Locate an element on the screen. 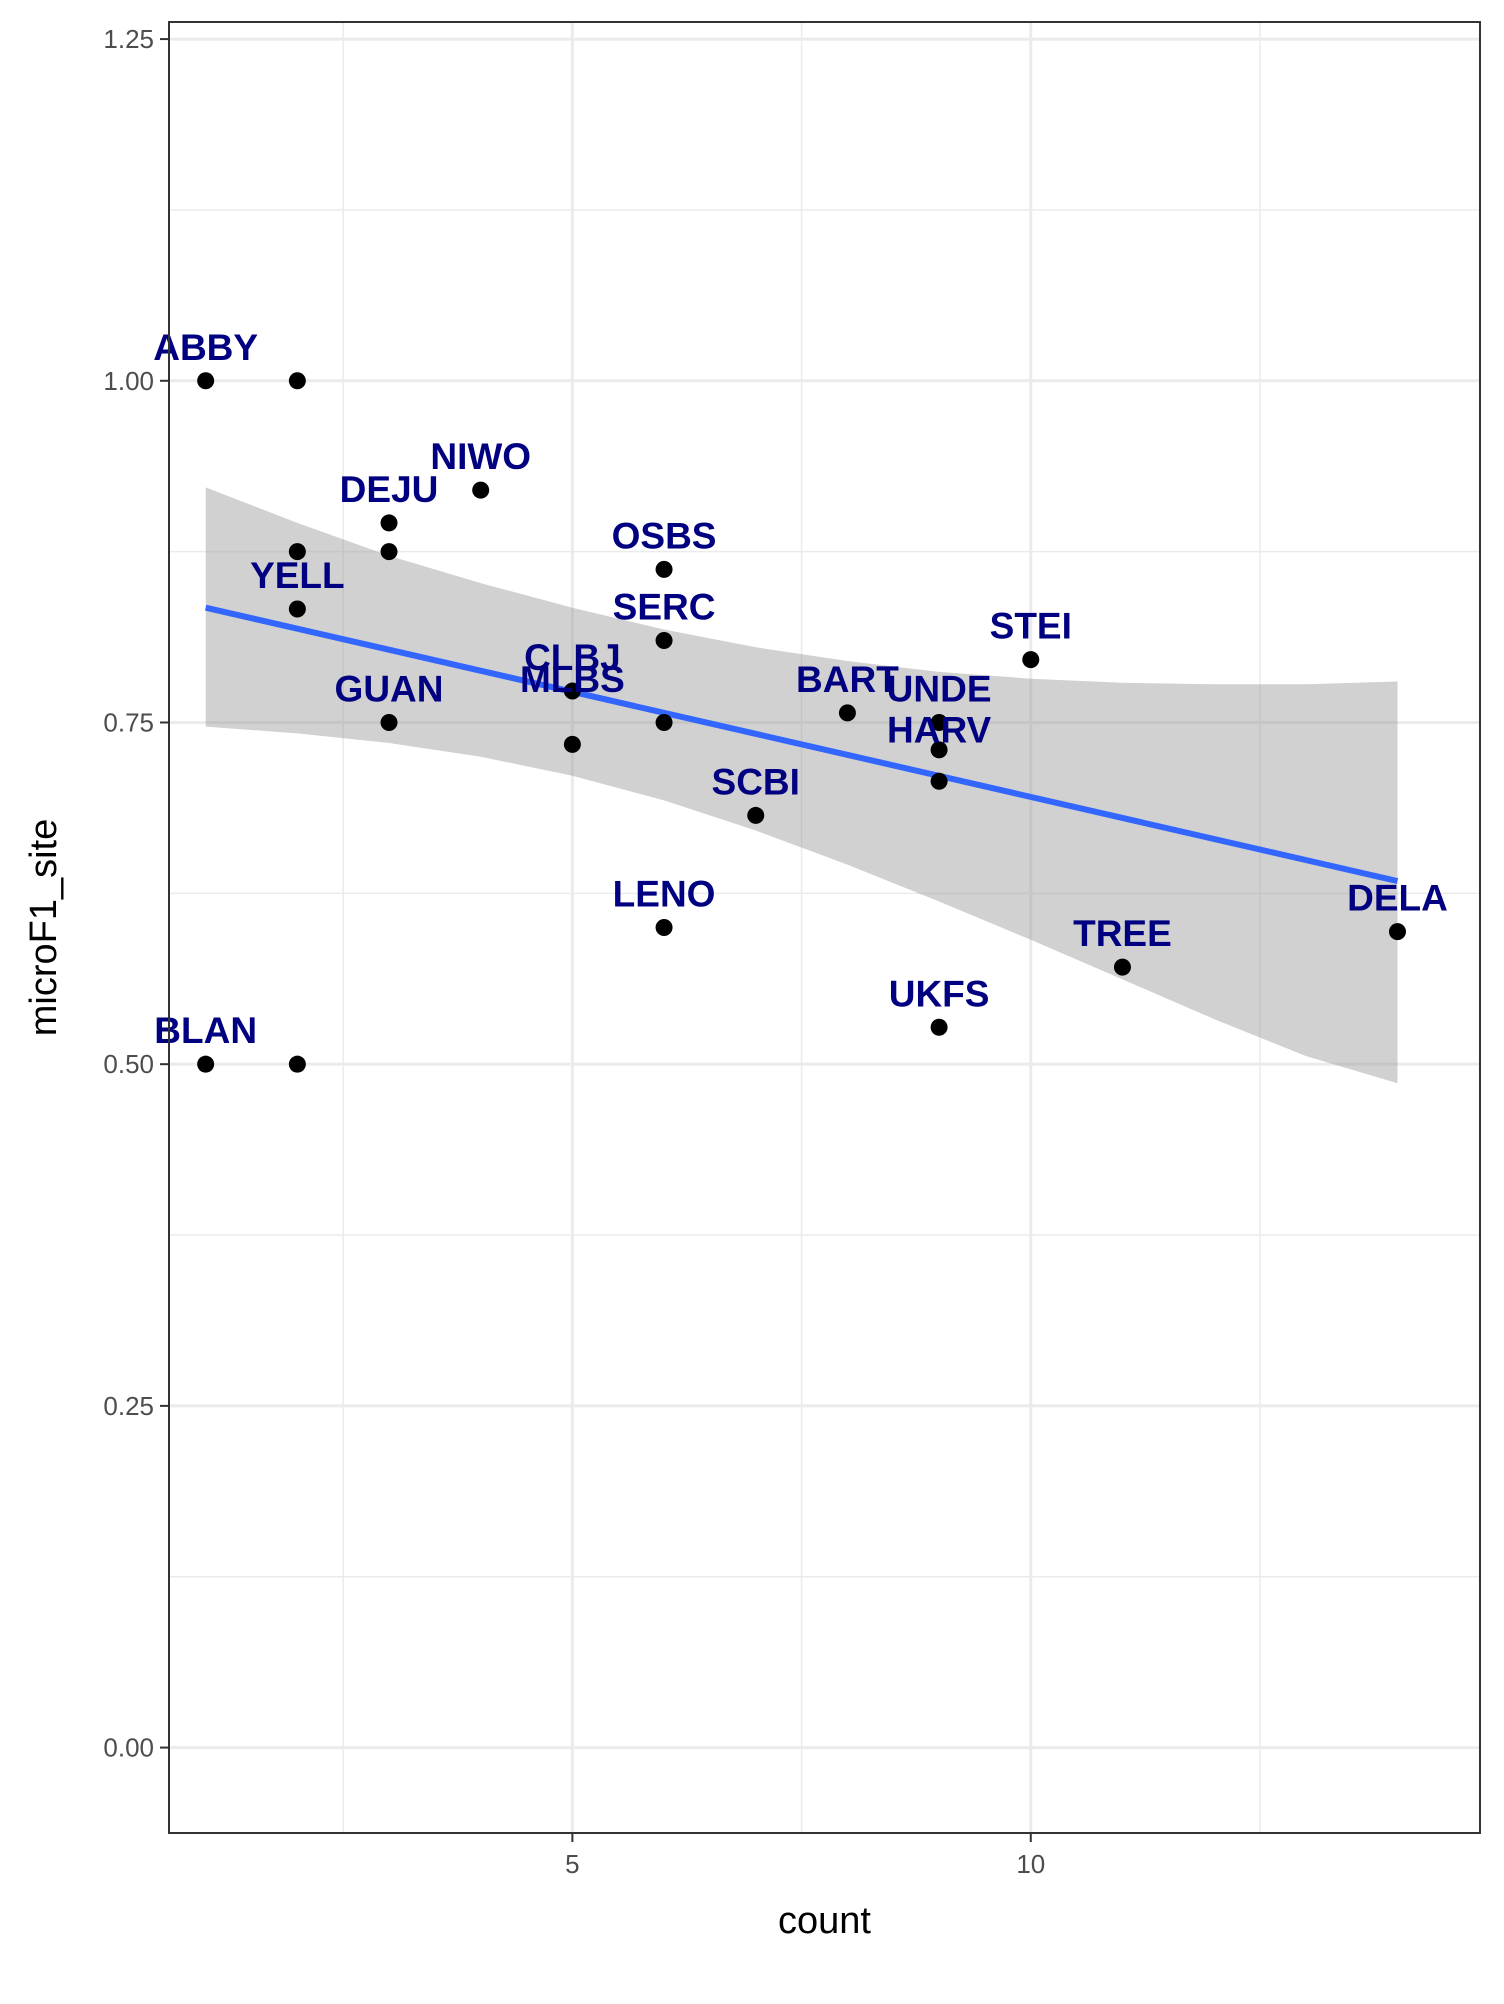  point-label: UNDE is located at coordinates (939, 688).